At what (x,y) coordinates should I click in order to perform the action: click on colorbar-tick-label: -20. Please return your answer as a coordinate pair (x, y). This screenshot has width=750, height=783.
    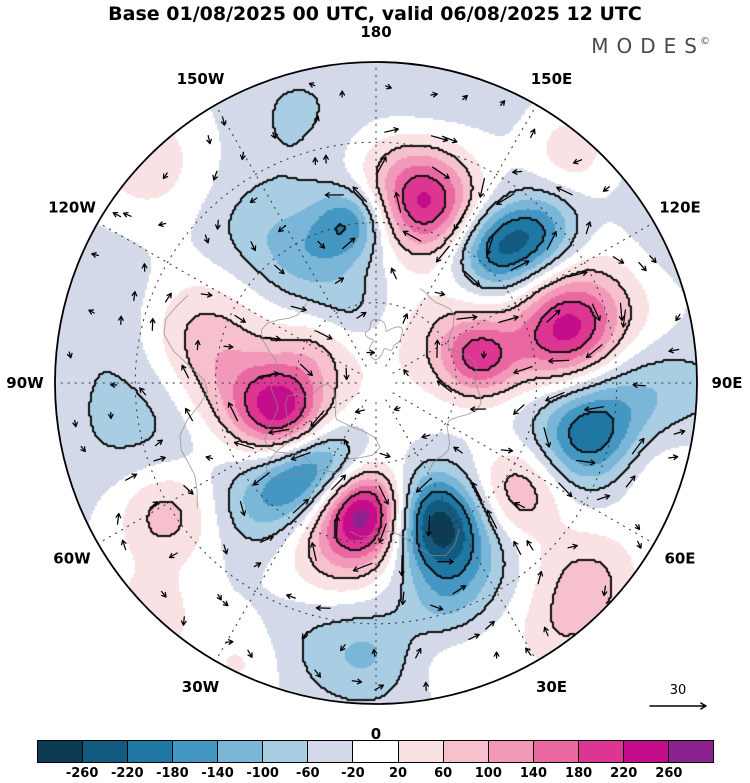
    Looking at the image, I should click on (353, 773).